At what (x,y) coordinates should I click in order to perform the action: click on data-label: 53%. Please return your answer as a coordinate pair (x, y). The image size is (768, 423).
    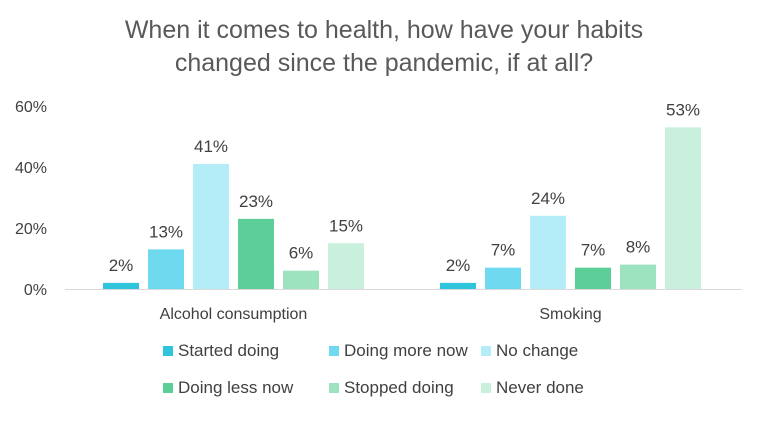
    Looking at the image, I should click on (683, 109).